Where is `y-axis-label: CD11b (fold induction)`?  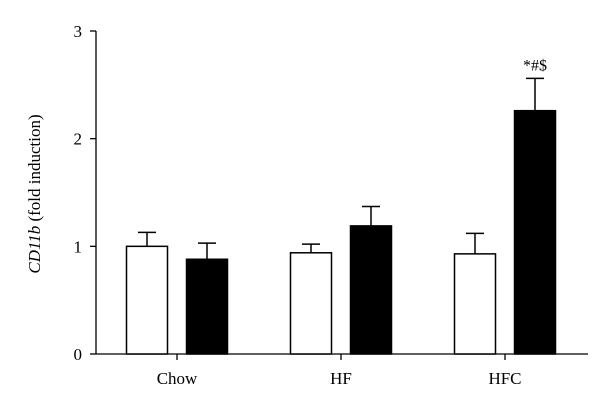
y-axis-label: CD11b (fold induction) is located at coordinates (34, 193).